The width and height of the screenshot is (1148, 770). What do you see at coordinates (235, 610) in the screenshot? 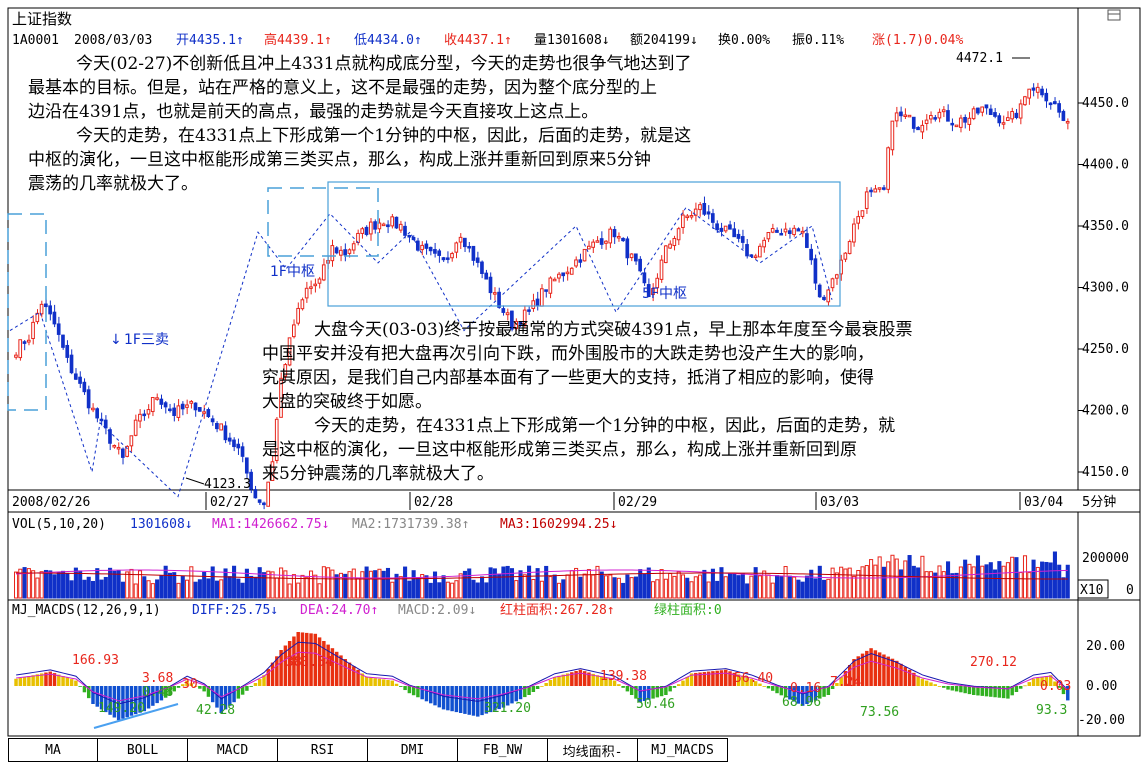
I see `macd-diff: DIFF:25.75↓` at bounding box center [235, 610].